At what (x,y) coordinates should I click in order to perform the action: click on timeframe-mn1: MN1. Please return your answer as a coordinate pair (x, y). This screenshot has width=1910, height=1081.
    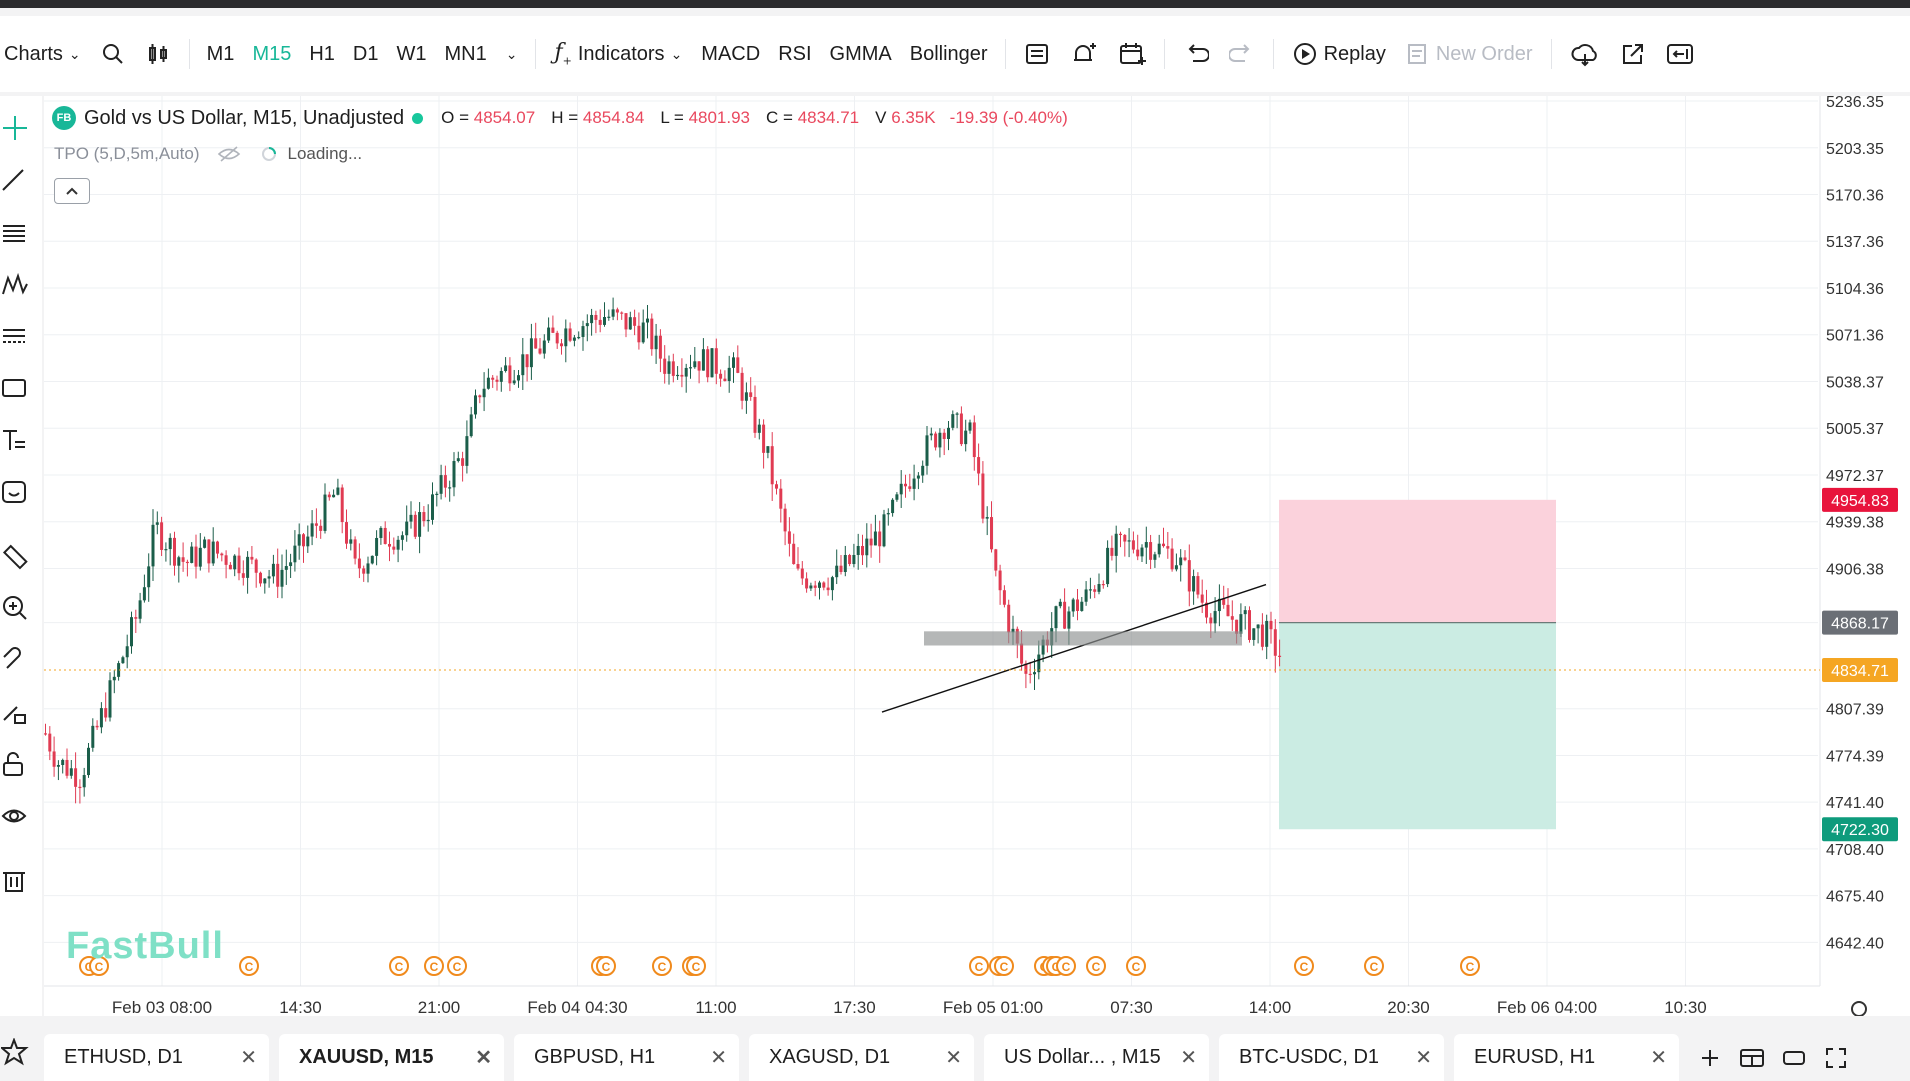
    Looking at the image, I should click on (465, 53).